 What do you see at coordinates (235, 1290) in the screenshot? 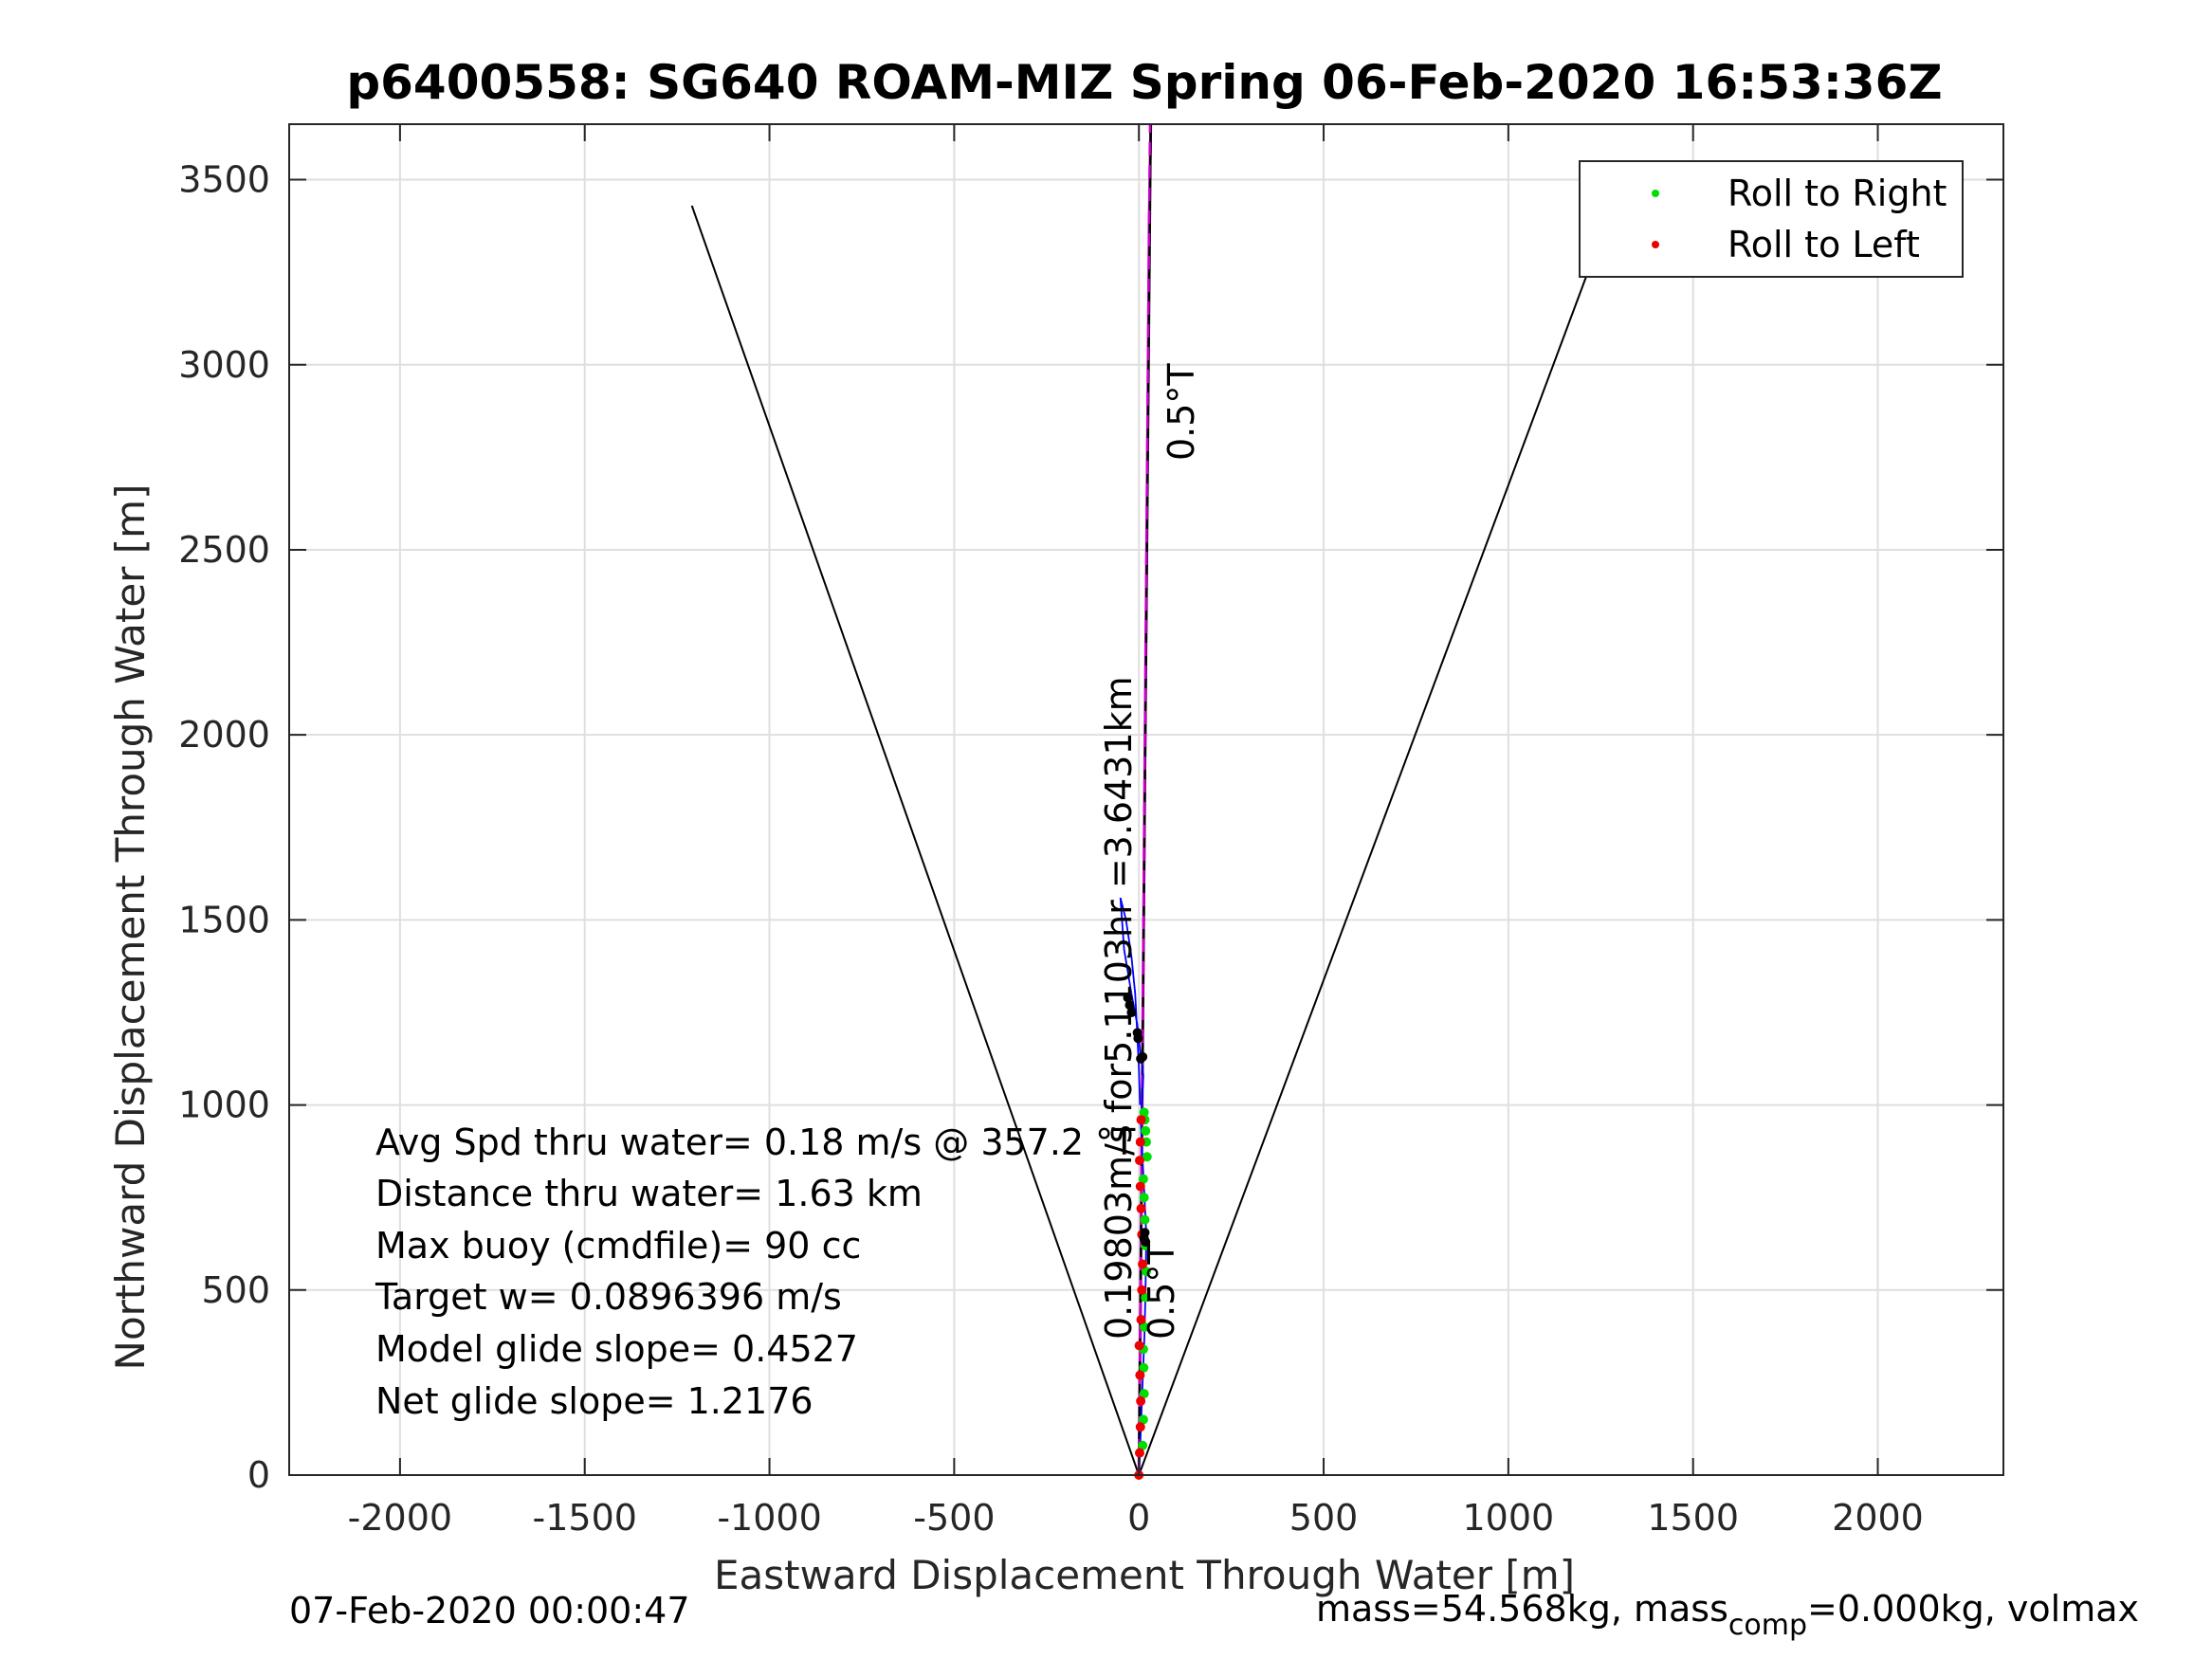
I see `y-tick-label: 500` at bounding box center [235, 1290].